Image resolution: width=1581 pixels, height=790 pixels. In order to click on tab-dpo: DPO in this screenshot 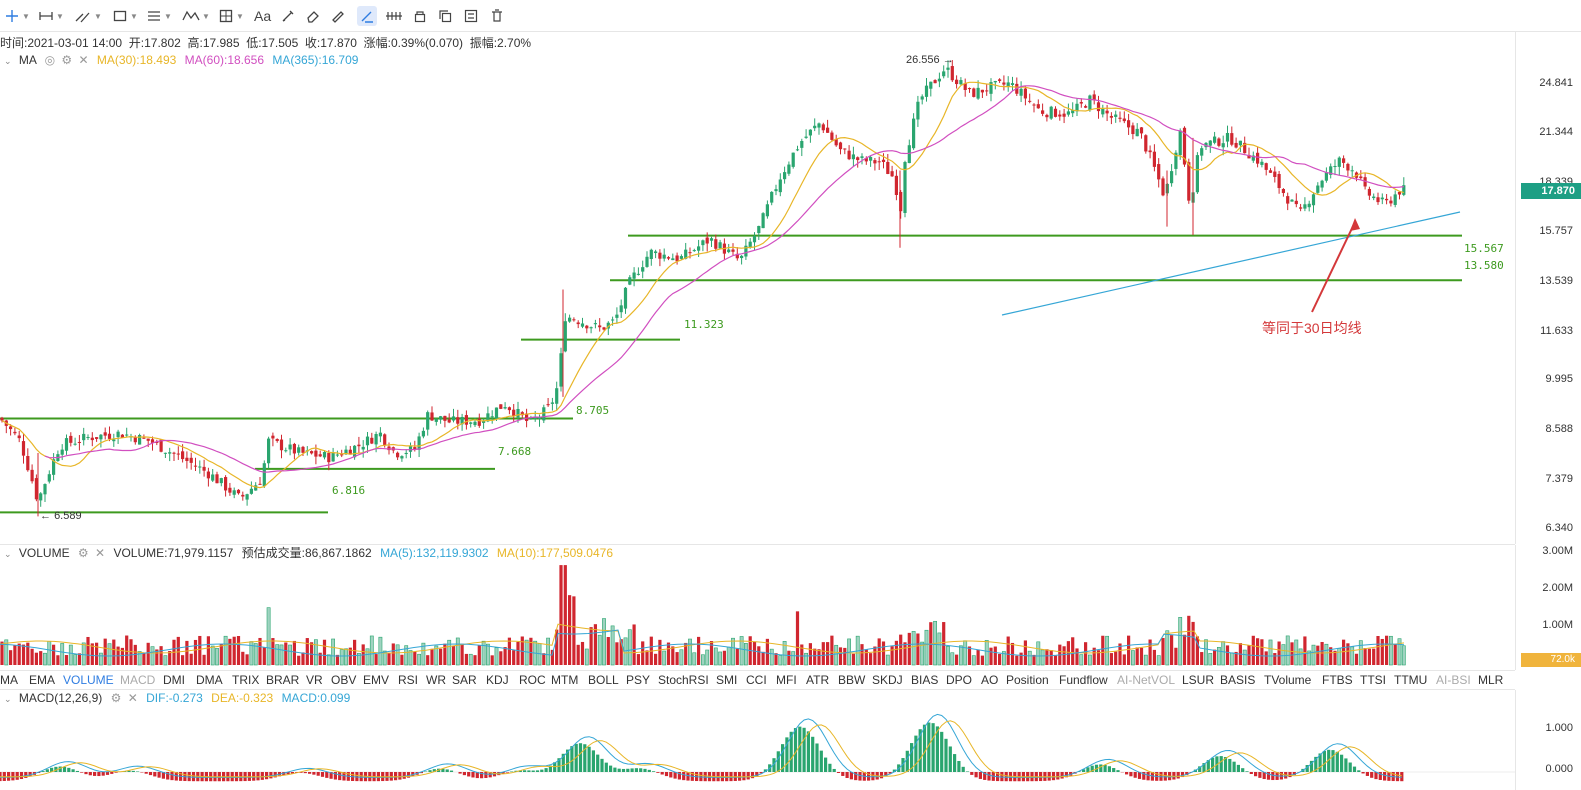, I will do `click(959, 680)`.